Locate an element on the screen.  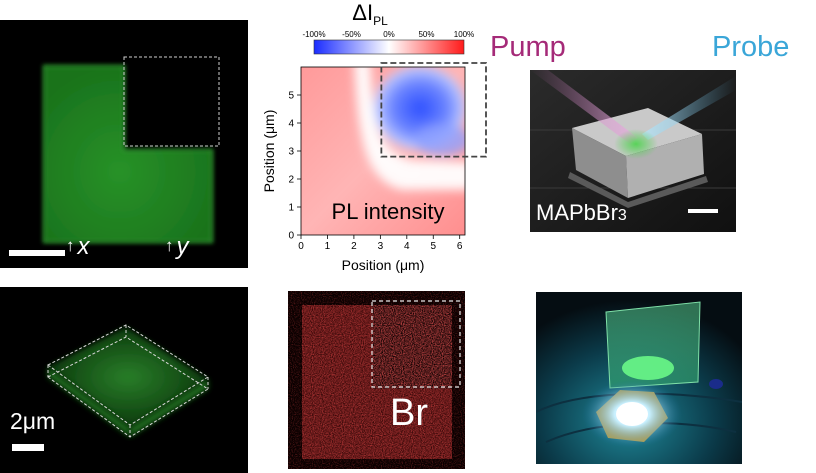
x-tick-label: 4 is located at coordinates (407, 246).